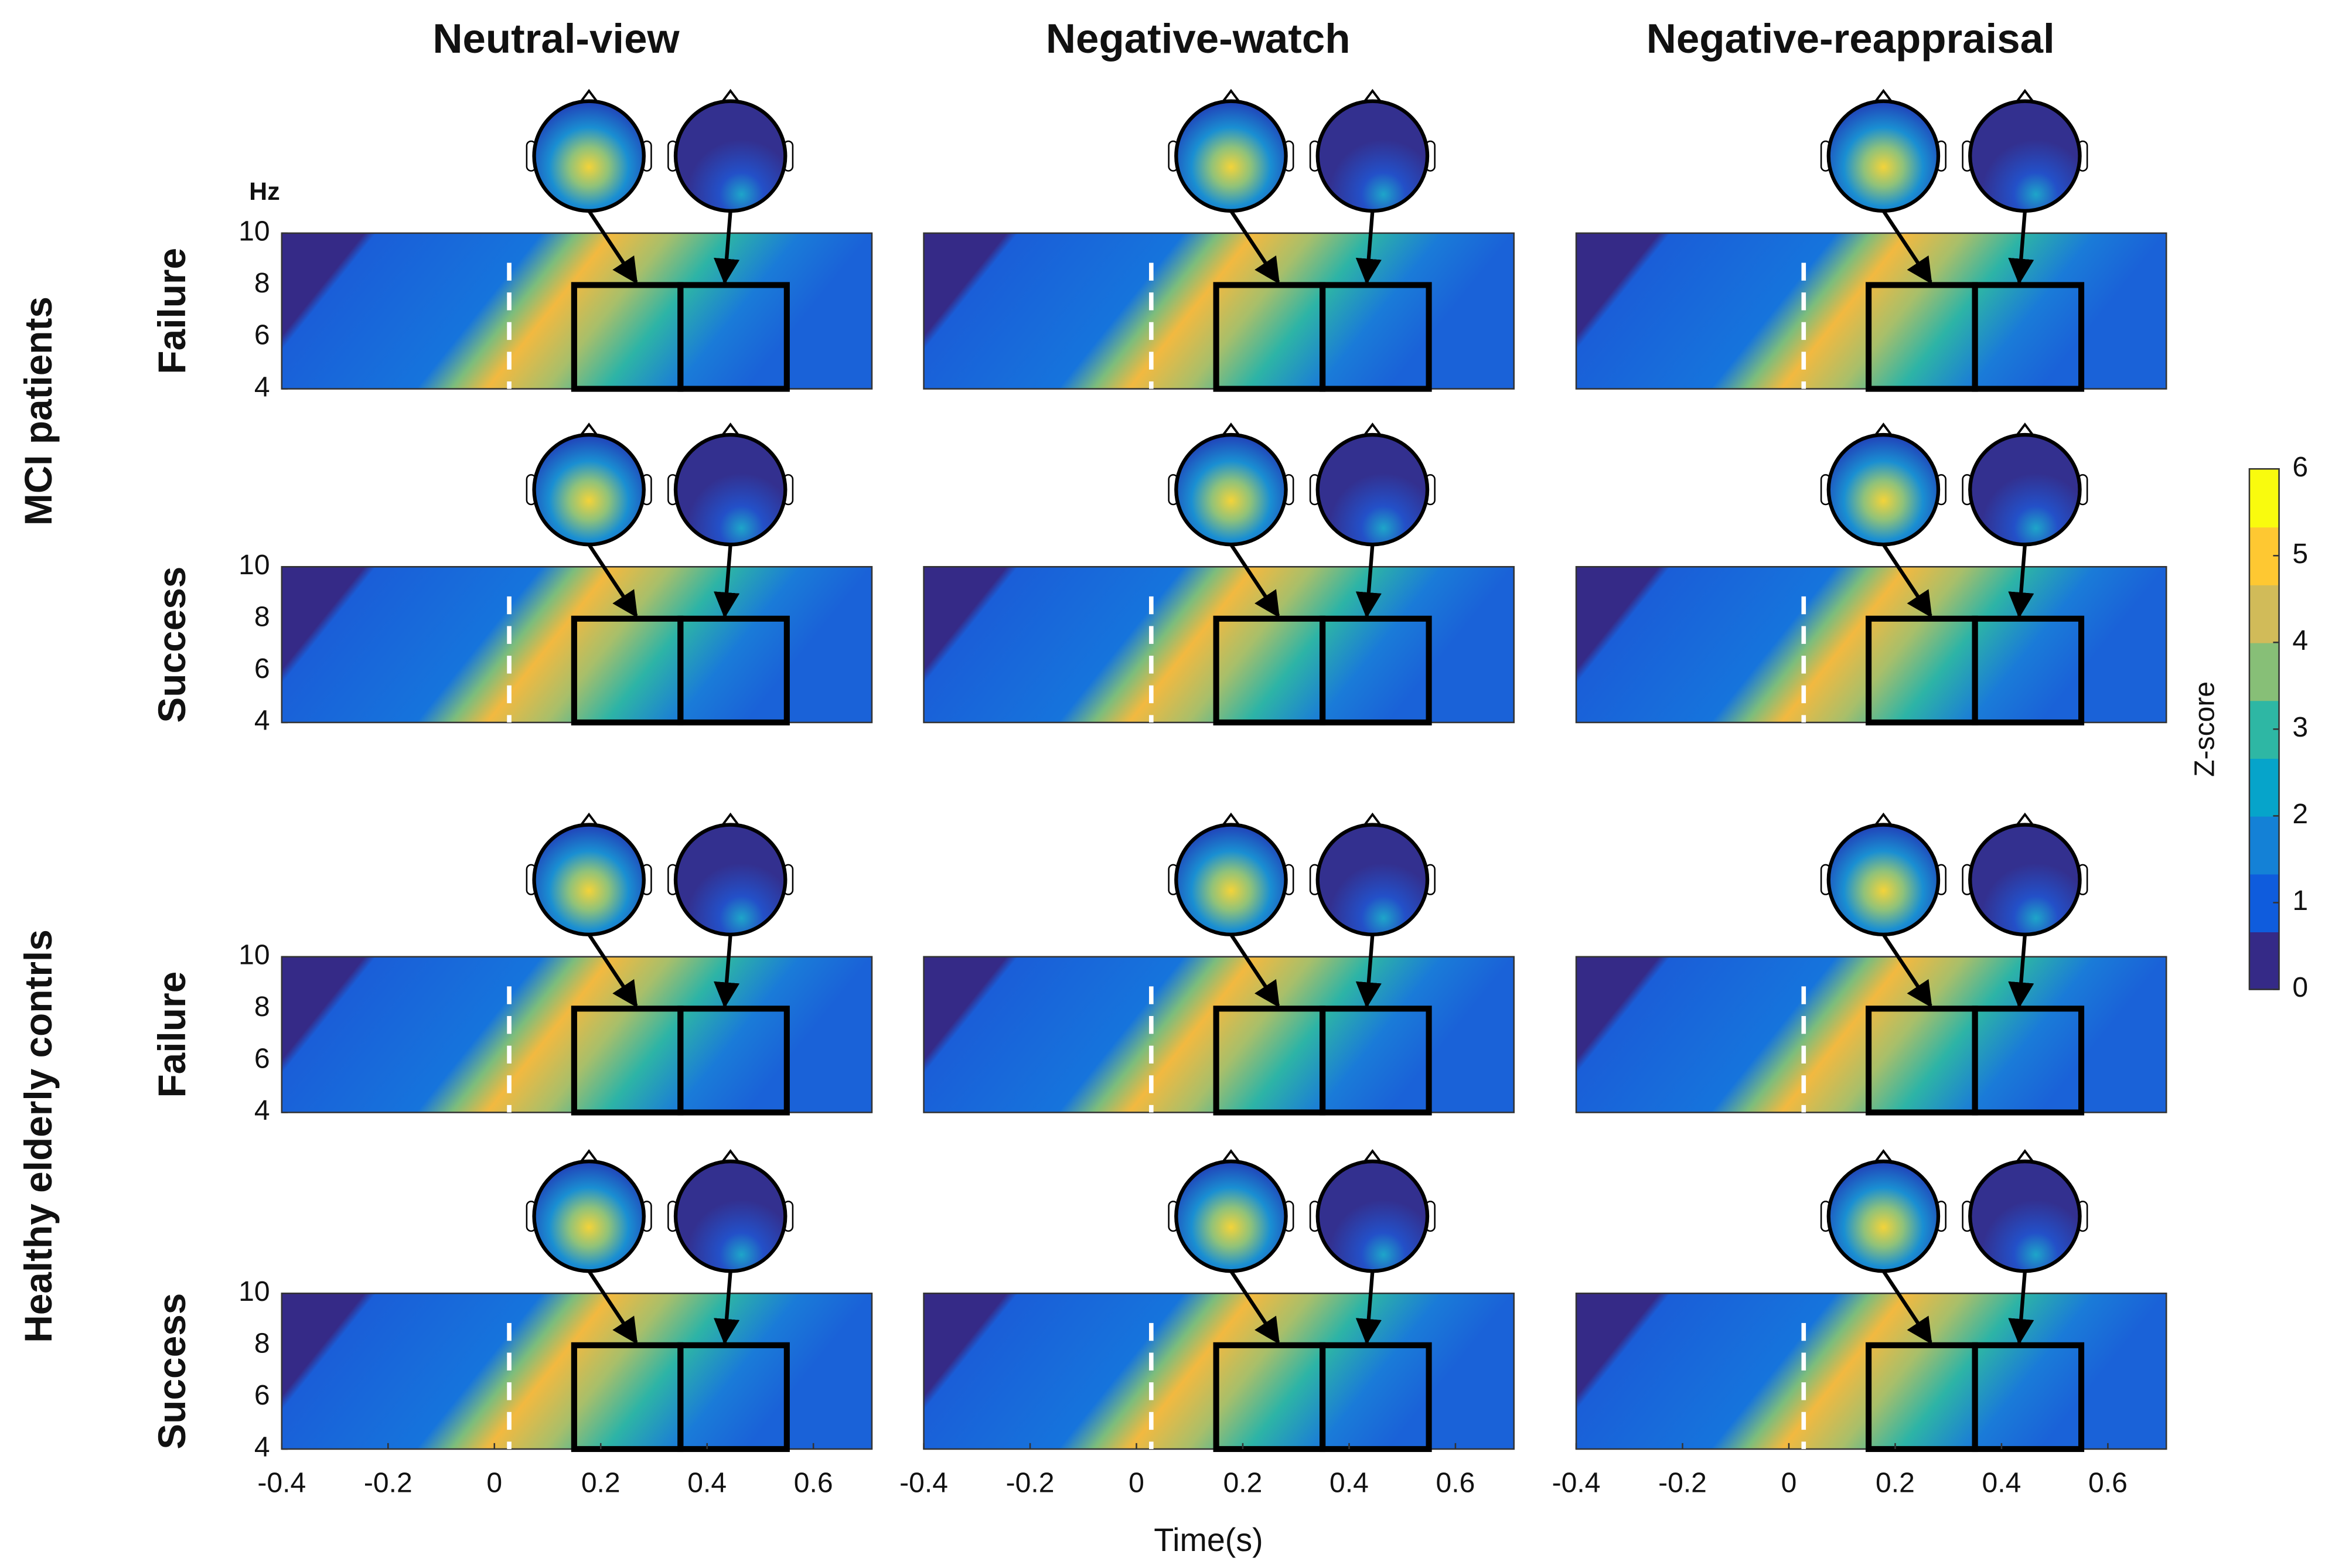 The height and width of the screenshot is (1568, 2325). I want to click on colorbar-tick-label: 3, so click(2300, 727).